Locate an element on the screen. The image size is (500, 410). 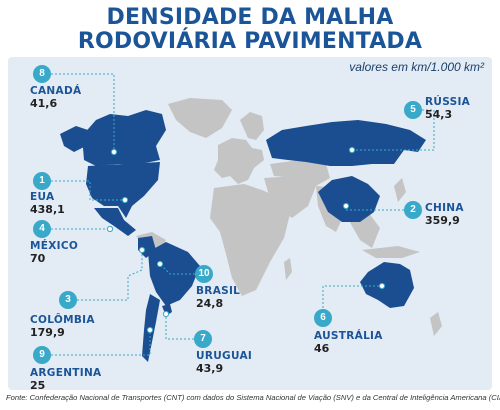
rank-badge: 4 is located at coordinates (42, 229).